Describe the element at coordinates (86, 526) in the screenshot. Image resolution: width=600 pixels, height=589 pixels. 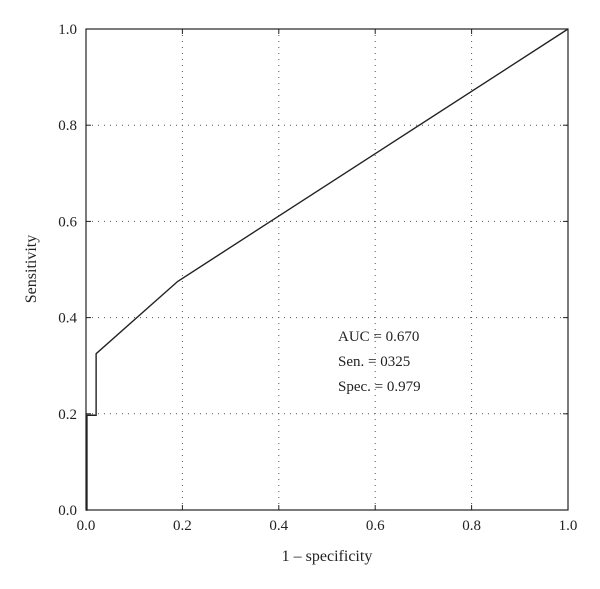
I see `x-tick-label: 0.0` at that location.